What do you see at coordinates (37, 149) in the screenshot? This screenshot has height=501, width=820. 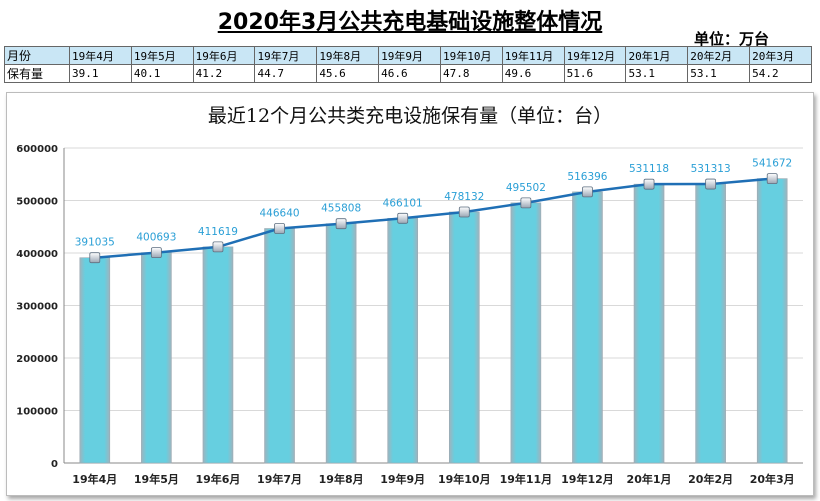 I see `y-tick-label: 600000` at bounding box center [37, 149].